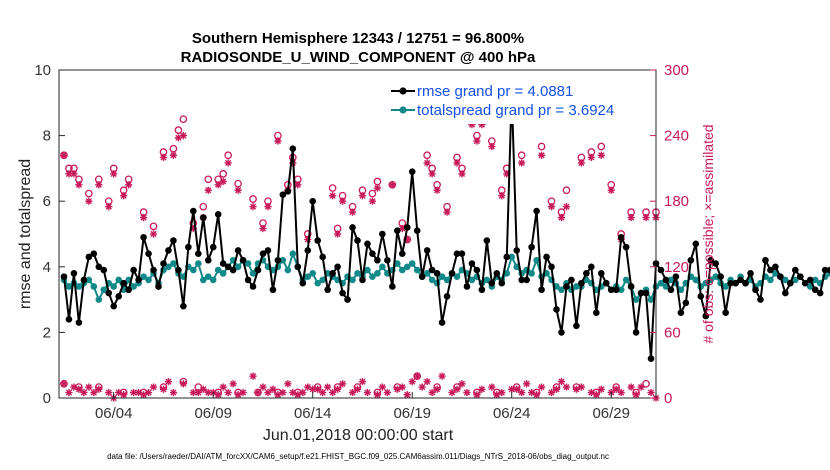 This screenshot has width=830, height=470. What do you see at coordinates (403, 91) in the screenshot?
I see `legend-rmse-marker` at bounding box center [403, 91].